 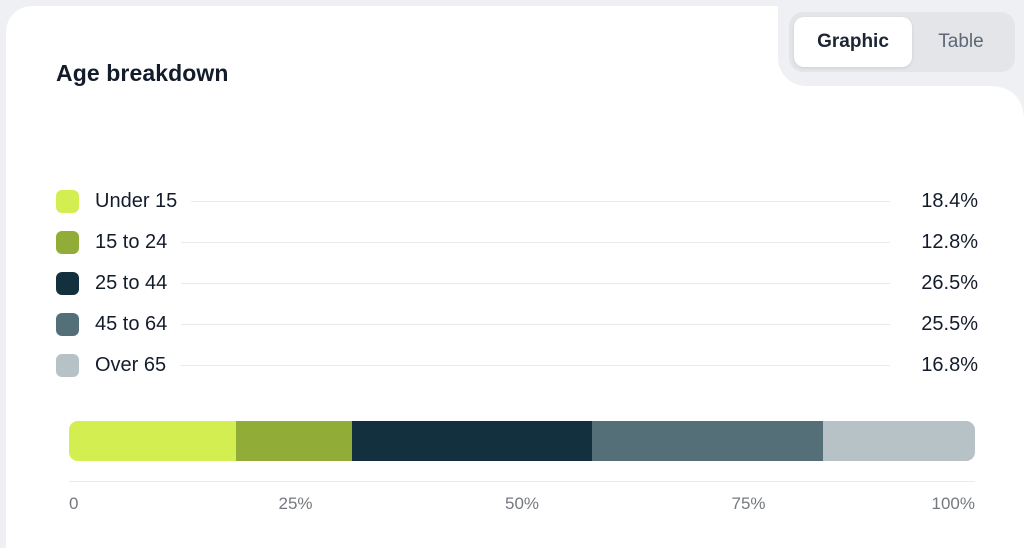 I want to click on view-toggle: Graphic Table, so click(x=902, y=42).